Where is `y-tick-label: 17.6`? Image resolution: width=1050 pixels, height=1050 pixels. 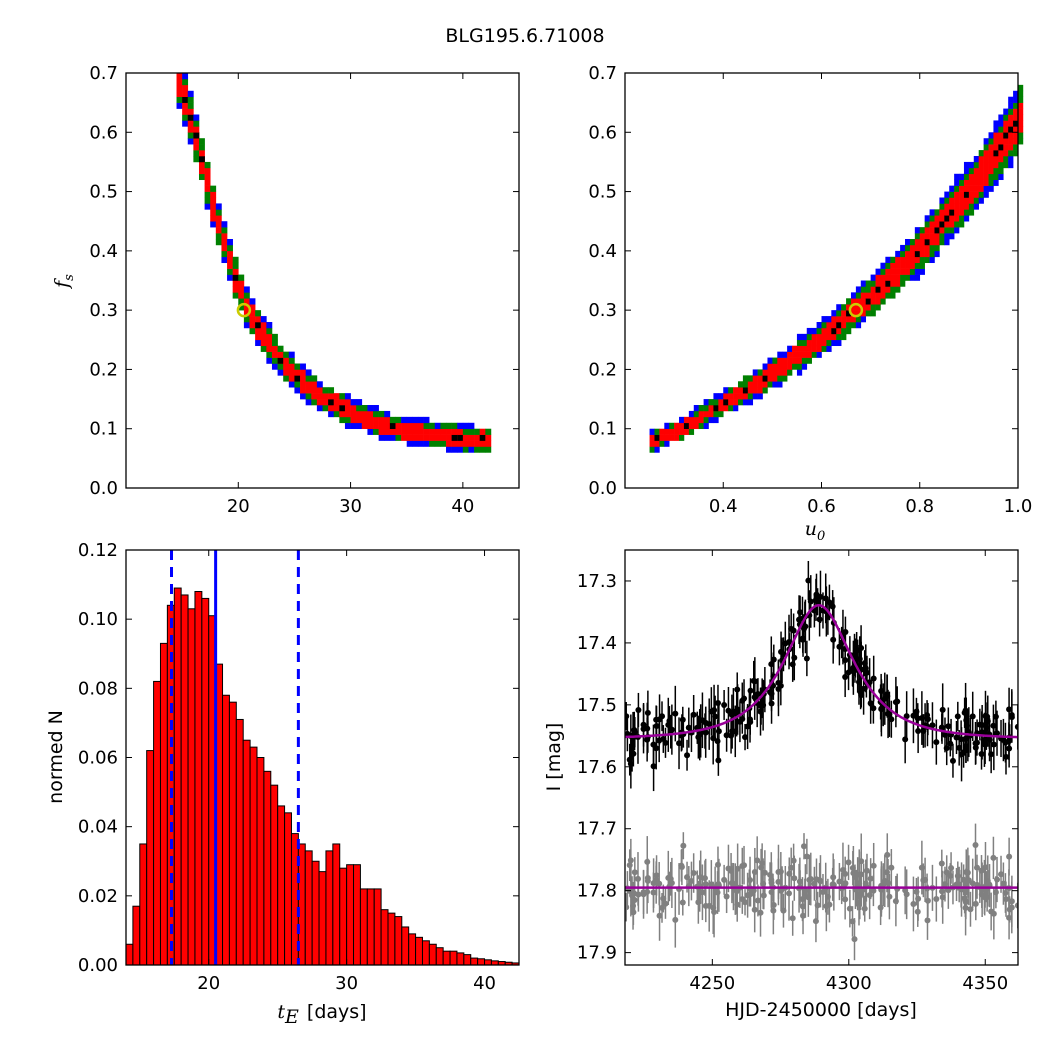 y-tick-label: 17.6 is located at coordinates (597, 767).